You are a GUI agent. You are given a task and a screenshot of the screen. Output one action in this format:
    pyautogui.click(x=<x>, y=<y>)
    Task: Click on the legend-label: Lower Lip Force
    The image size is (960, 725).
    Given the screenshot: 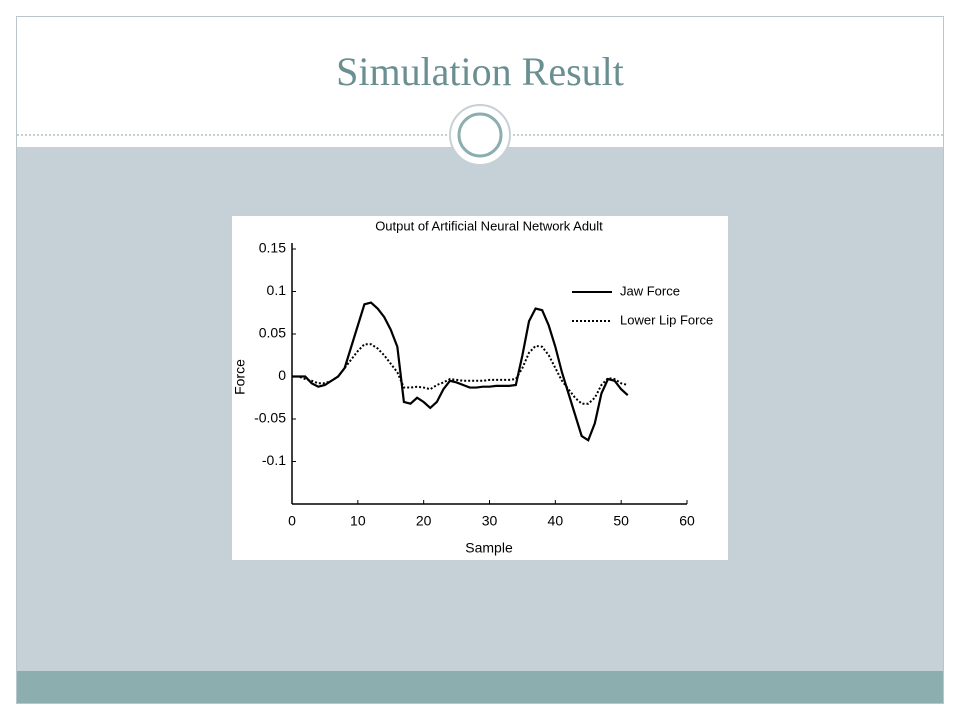 What is the action you would take?
    pyautogui.click(x=666, y=319)
    